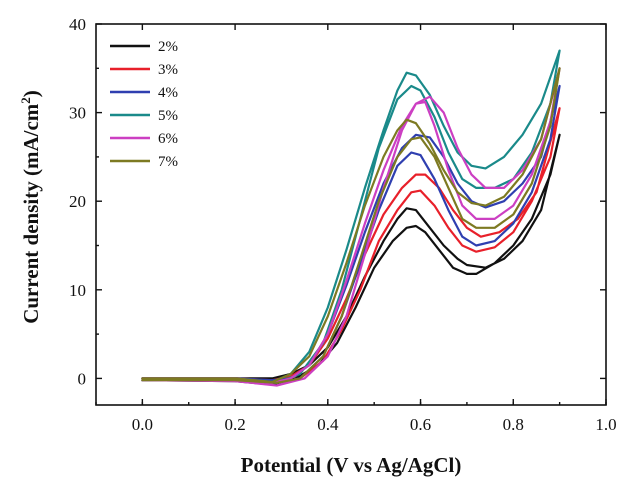 The width and height of the screenshot is (620, 482). What do you see at coordinates (77, 24) in the screenshot?
I see `y-tick-label: 40` at bounding box center [77, 24].